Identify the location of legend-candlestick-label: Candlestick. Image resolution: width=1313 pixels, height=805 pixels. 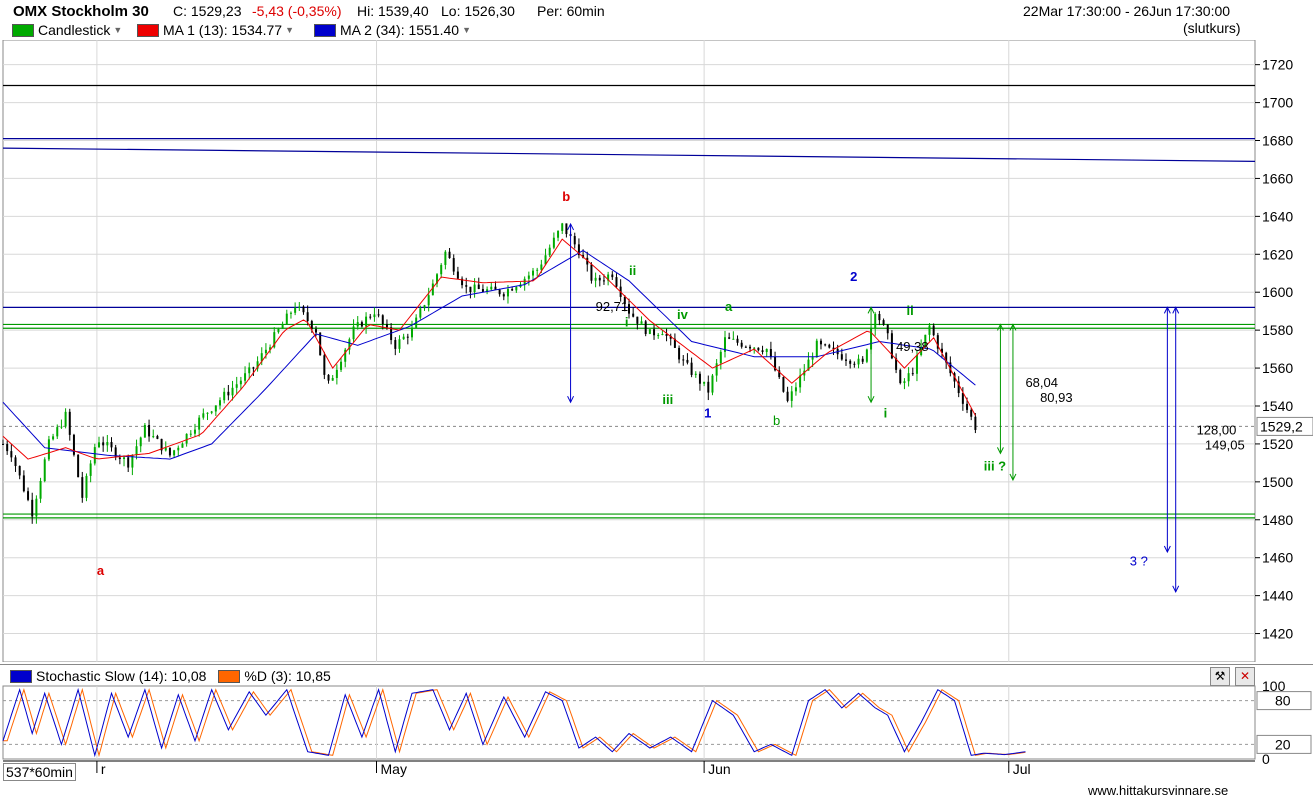
(74, 30).